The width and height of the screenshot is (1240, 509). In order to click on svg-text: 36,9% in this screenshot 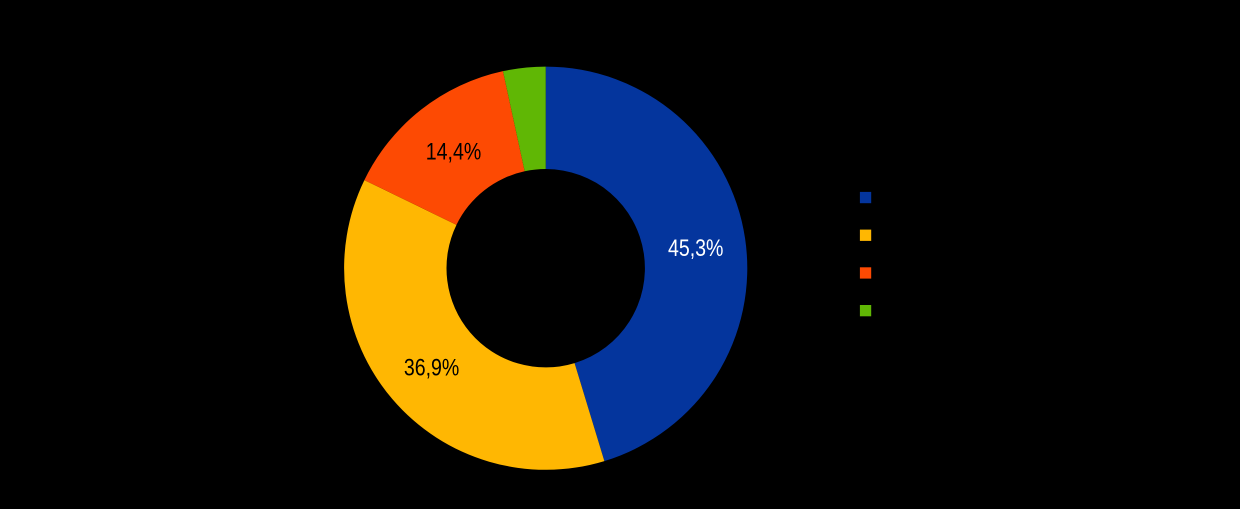, I will do `click(432, 368)`.